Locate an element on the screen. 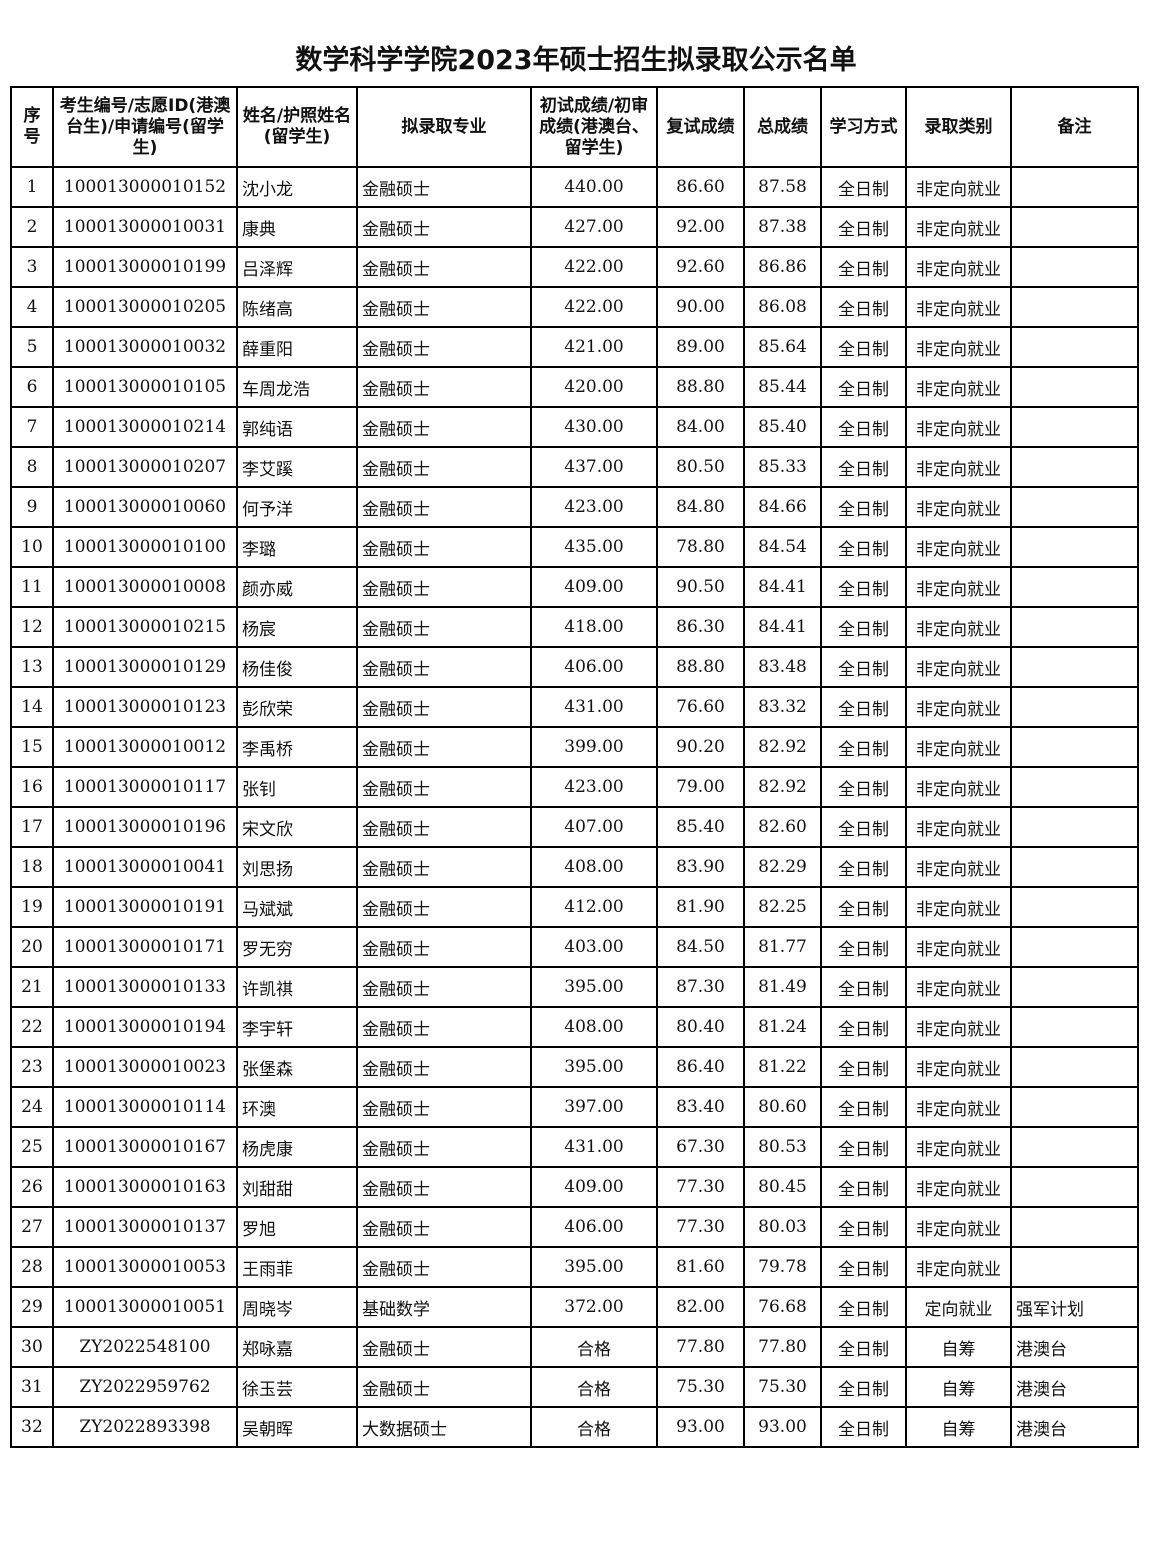 The image size is (1152, 1554). cell-total-score: 82.29 is located at coordinates (782, 867).